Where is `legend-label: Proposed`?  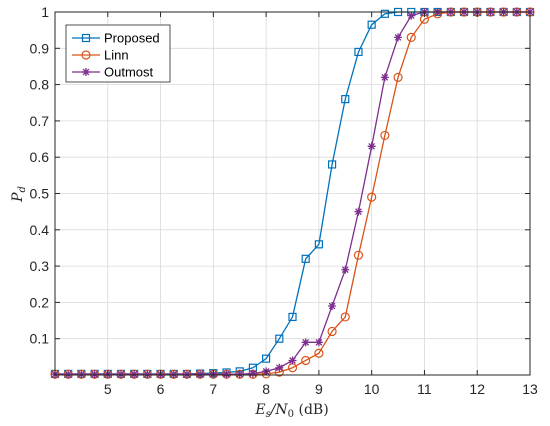 legend-label: Proposed is located at coordinates (132, 38).